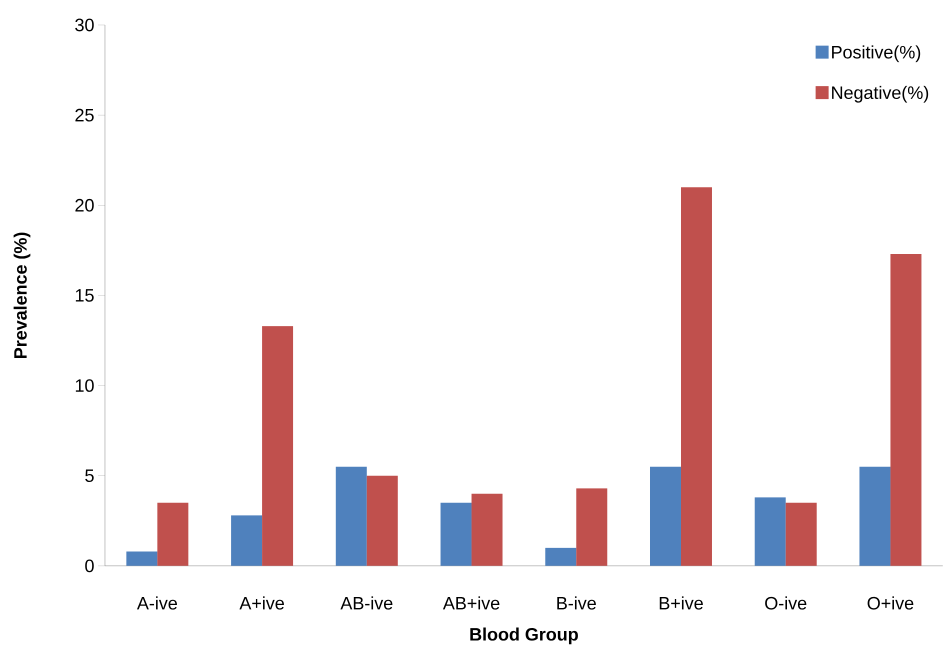 The height and width of the screenshot is (648, 943). Describe the element at coordinates (681, 603) in the screenshot. I see `x-tick-label: B+ive` at that location.